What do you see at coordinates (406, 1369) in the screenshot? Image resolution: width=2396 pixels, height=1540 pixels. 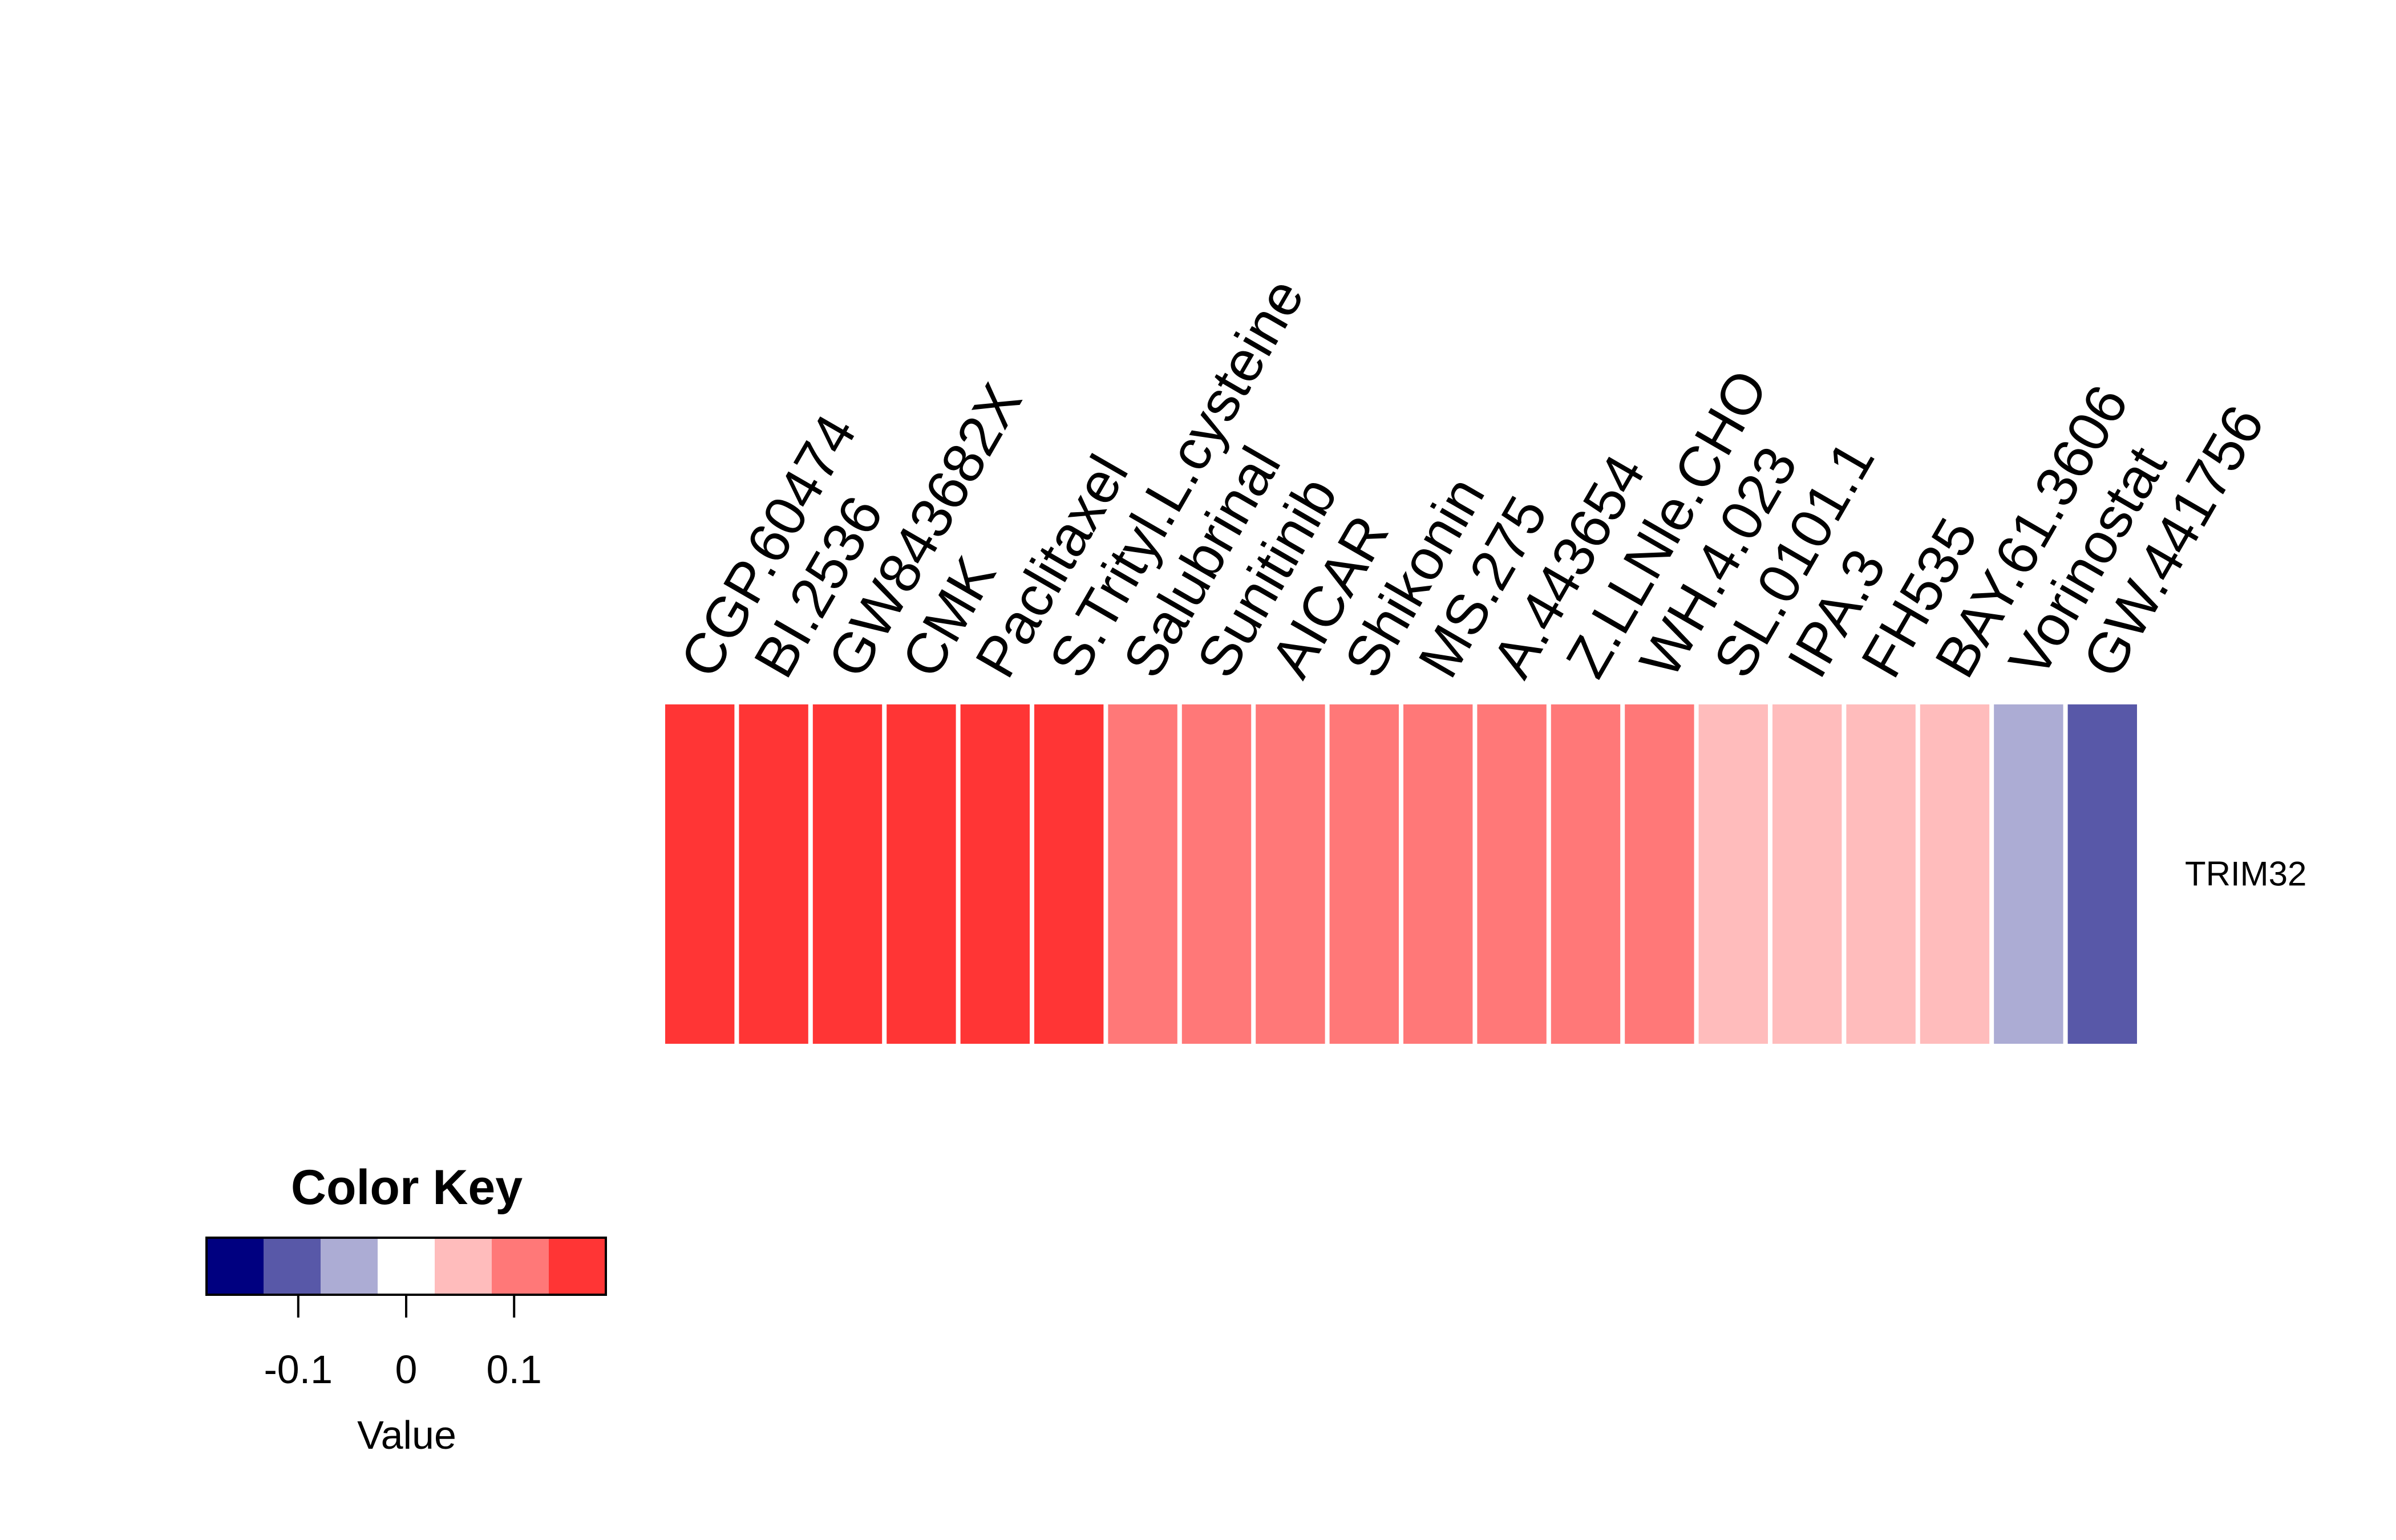 I see `color-key-tick-label: 0` at bounding box center [406, 1369].